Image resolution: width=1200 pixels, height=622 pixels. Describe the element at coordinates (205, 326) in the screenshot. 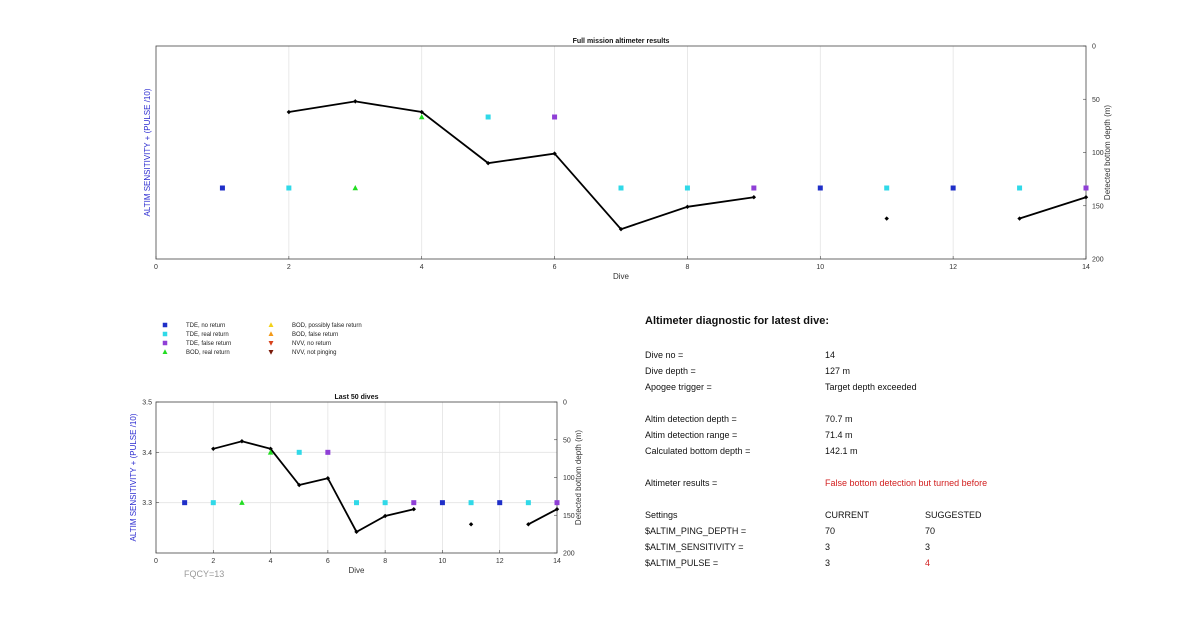

I see `legend-label: TDE, no return` at that location.